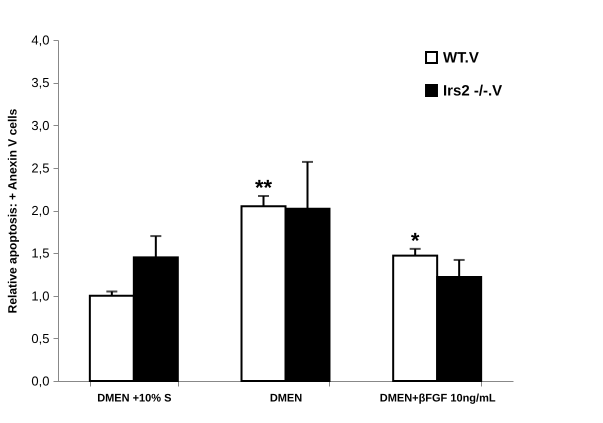 Image resolution: width=603 pixels, height=423 pixels. Describe the element at coordinates (40, 381) in the screenshot. I see `y-tick-label: 0,0` at that location.